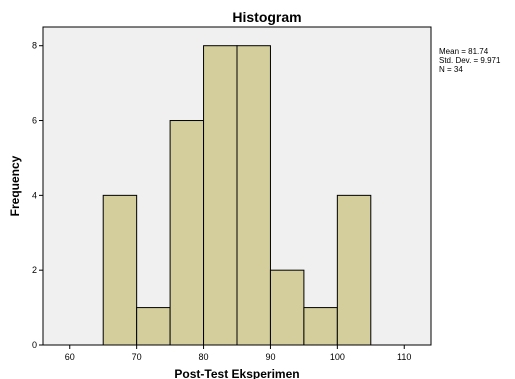 The height and width of the screenshot is (379, 515). What do you see at coordinates (266, 17) in the screenshot?
I see `chart-title: Histogram` at bounding box center [266, 17].